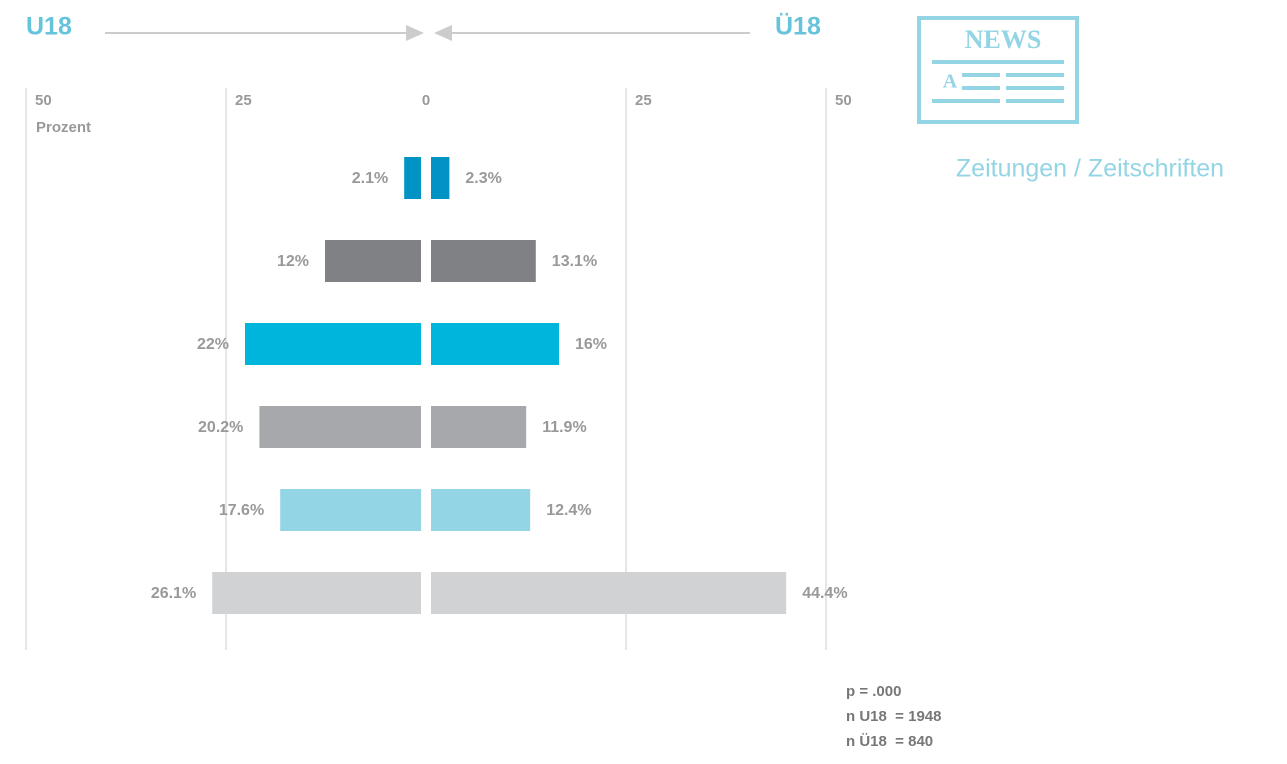 This screenshot has height=764, width=1287. Describe the element at coordinates (241, 510) in the screenshot. I see `value-label: 17.6%` at that location.